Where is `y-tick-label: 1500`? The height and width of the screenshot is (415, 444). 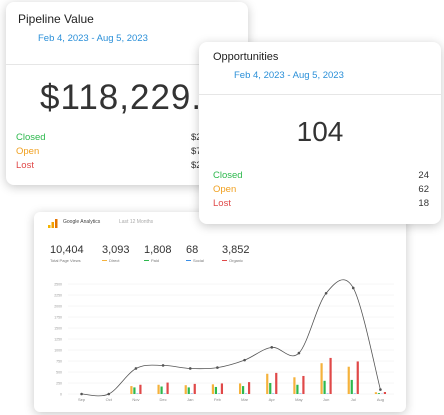
y-tick-label: 1500 is located at coordinates (58, 329).